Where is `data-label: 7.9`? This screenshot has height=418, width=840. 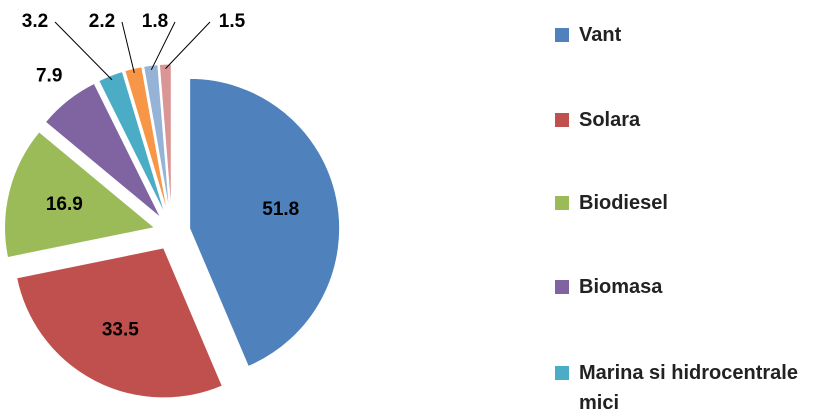 data-label: 7.9 is located at coordinates (49, 76).